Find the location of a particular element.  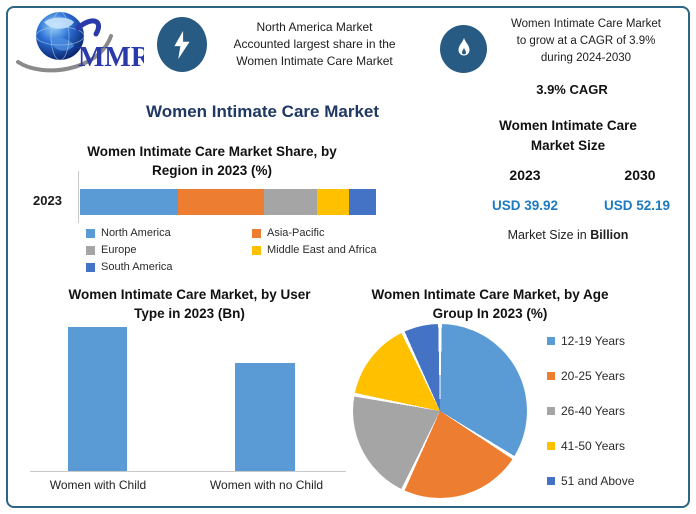

legend-label: South America is located at coordinates (137, 267).